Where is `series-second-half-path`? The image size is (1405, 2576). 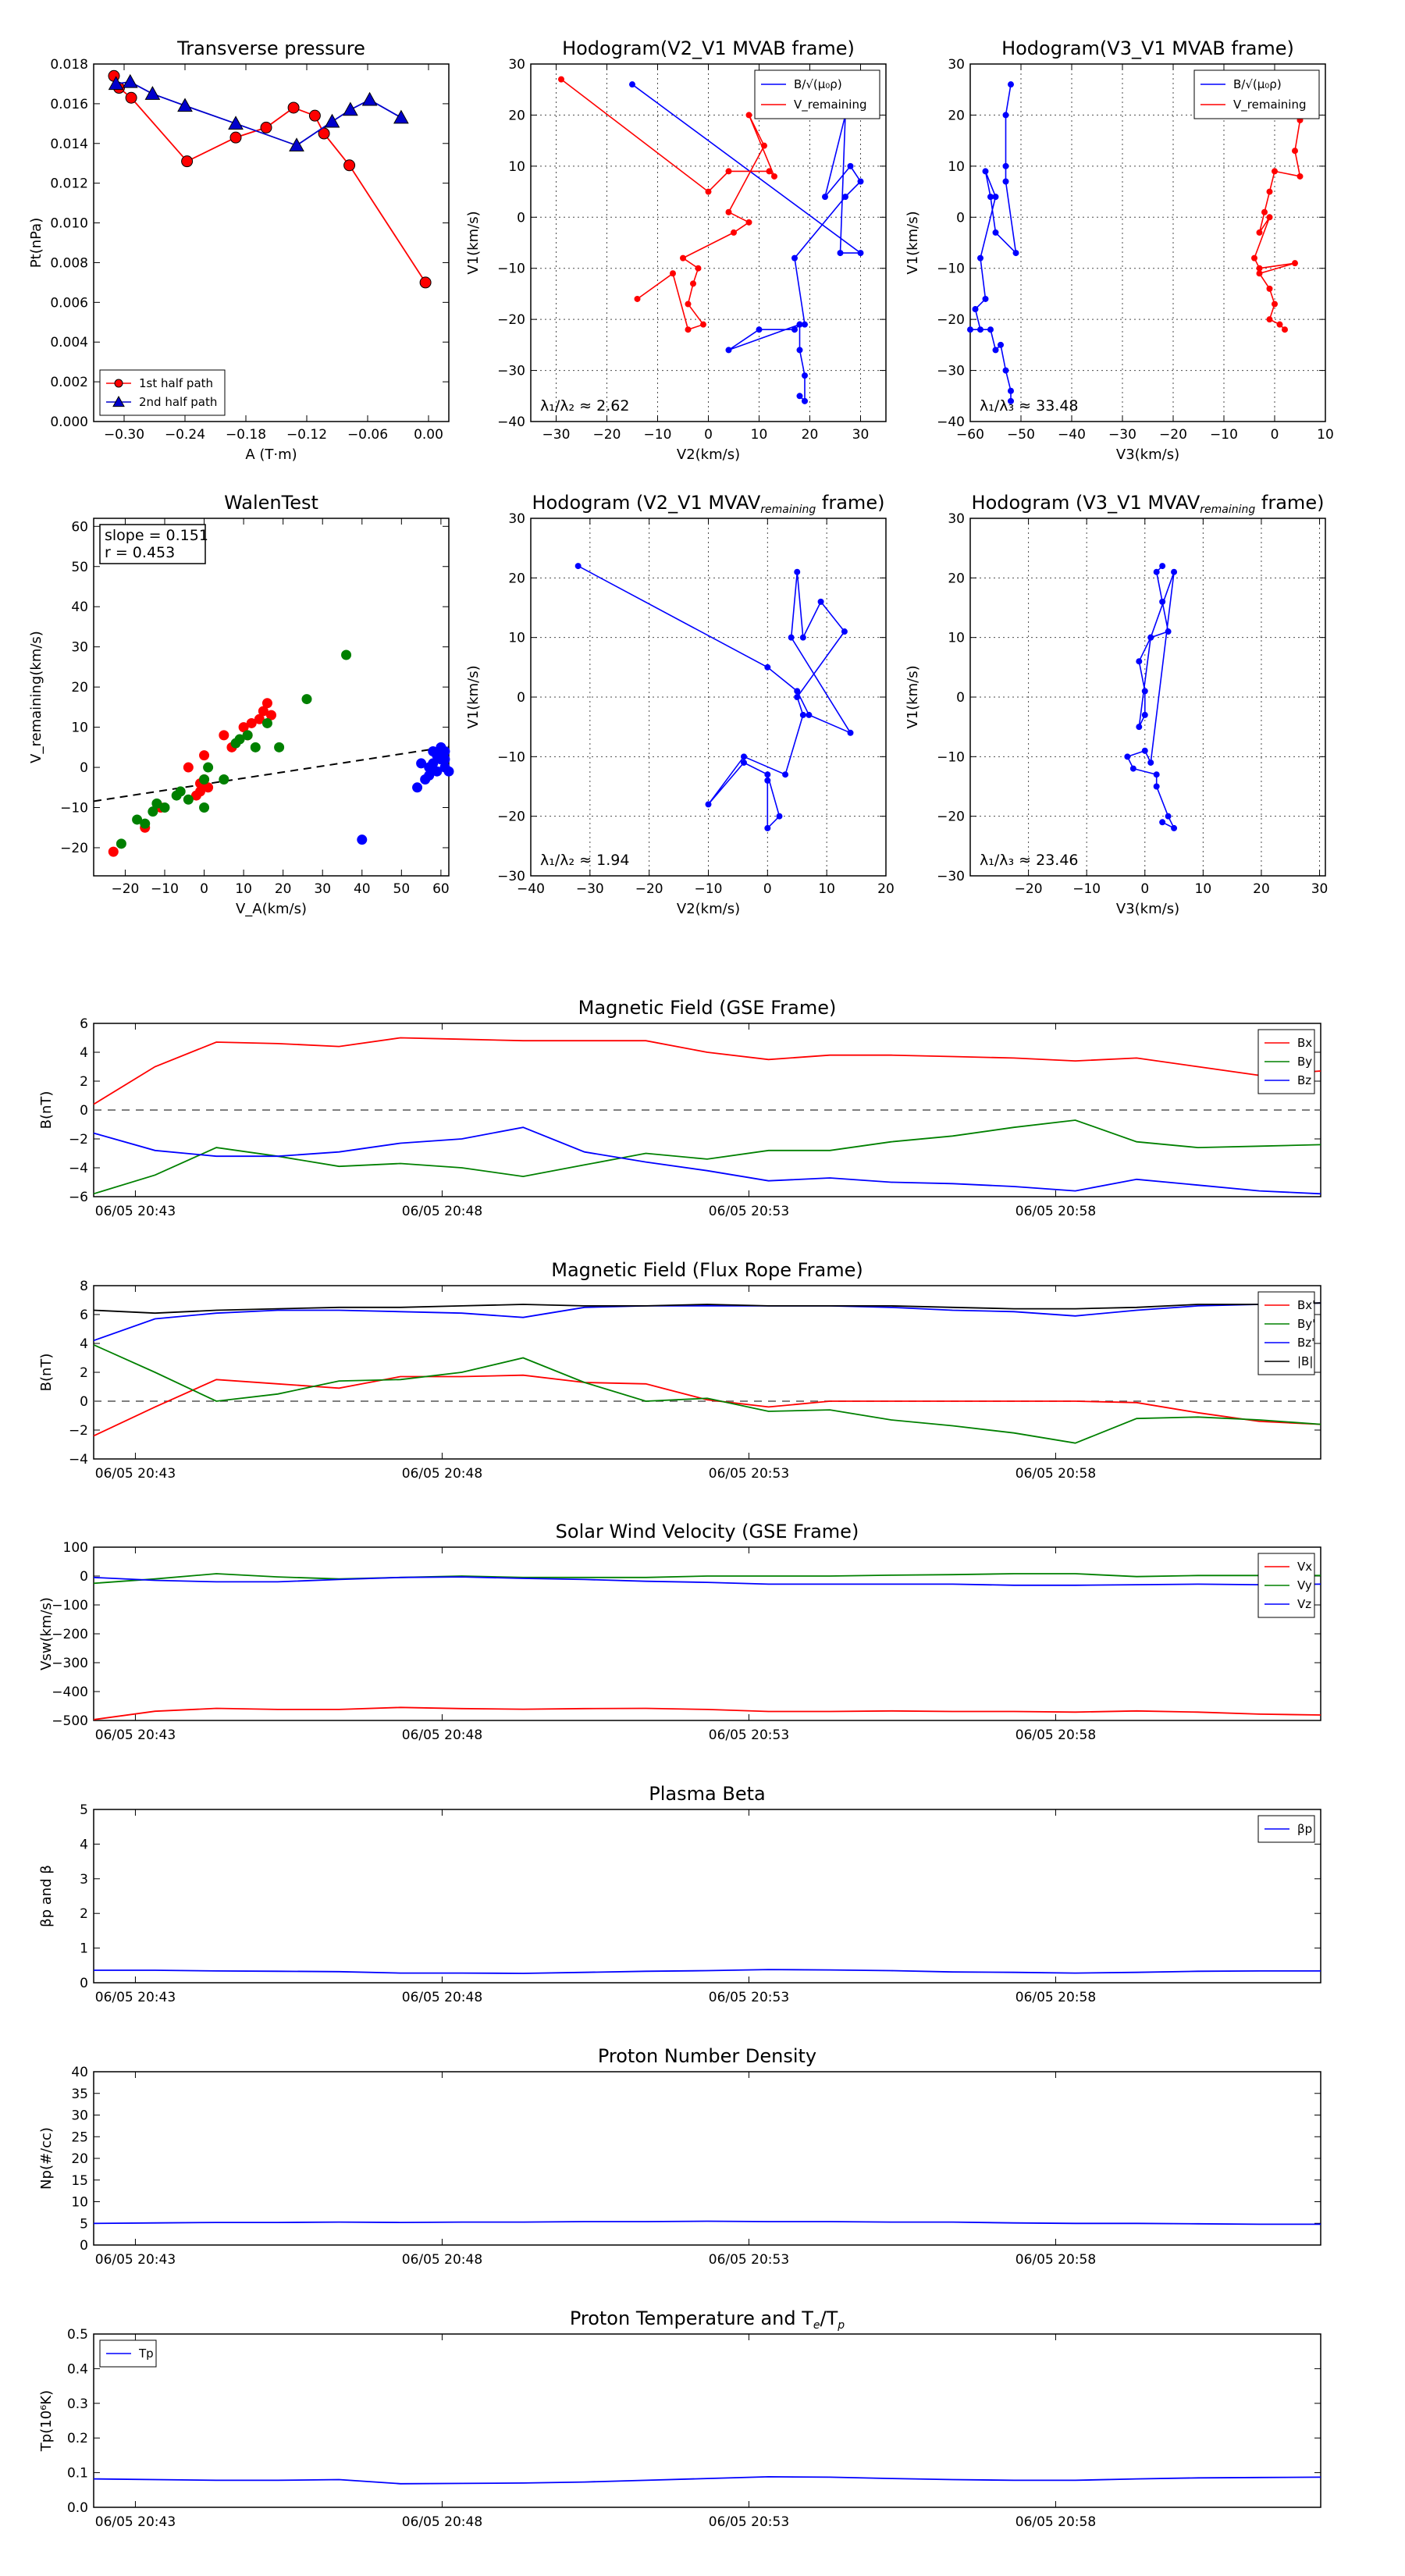 series-second-half-path is located at coordinates (258, 112).